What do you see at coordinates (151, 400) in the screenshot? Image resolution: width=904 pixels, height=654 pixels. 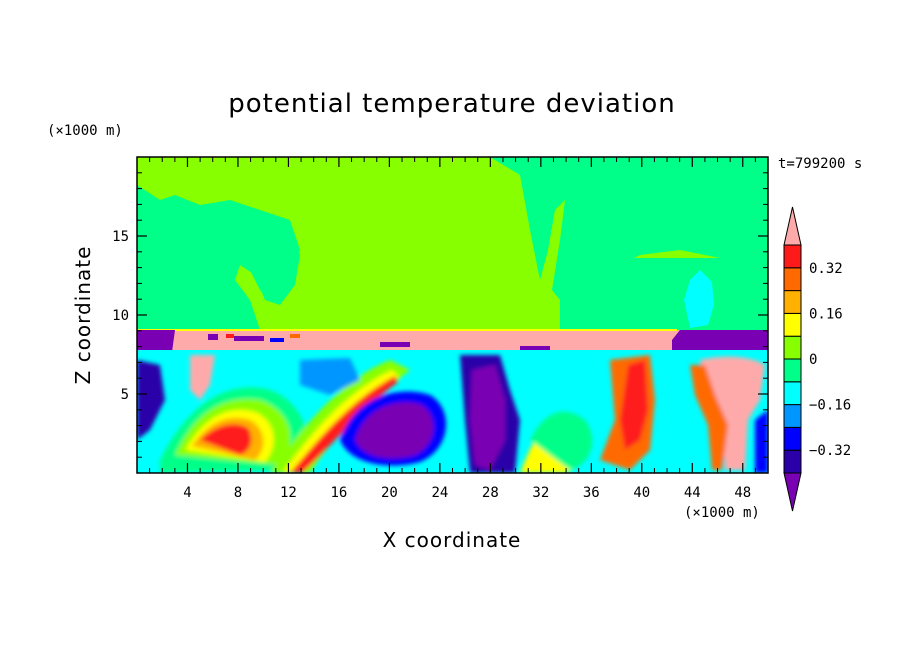 I see `left-cold-edge` at bounding box center [151, 400].